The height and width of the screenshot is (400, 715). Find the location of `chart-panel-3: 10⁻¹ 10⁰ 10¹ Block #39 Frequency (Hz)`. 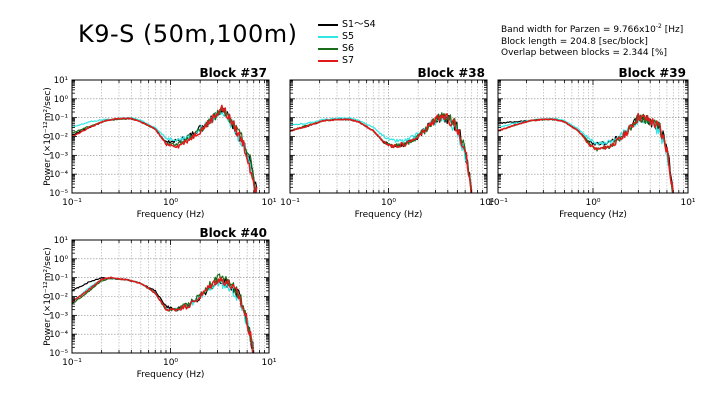

chart-panel-3: 10⁻¹ 10⁰ 10¹ Block #39 Frequency (Hz) is located at coordinates (592, 143).